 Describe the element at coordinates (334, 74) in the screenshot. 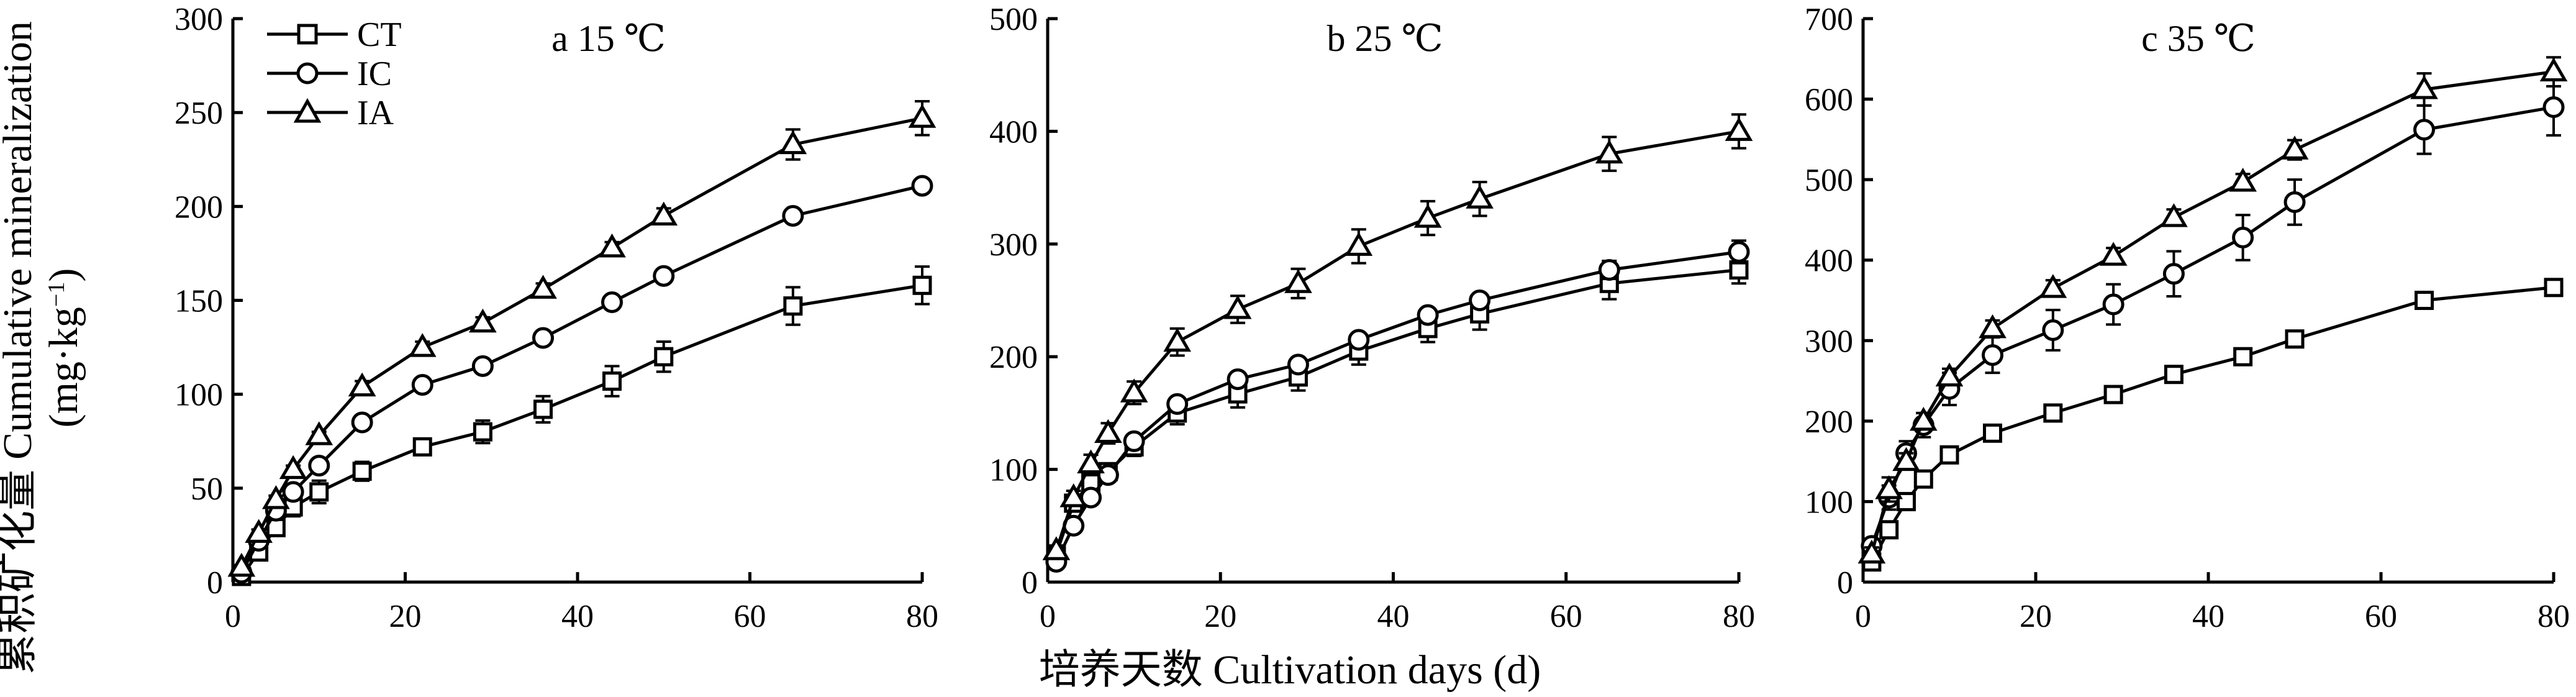

I see `legend: CT IC IA` at that location.